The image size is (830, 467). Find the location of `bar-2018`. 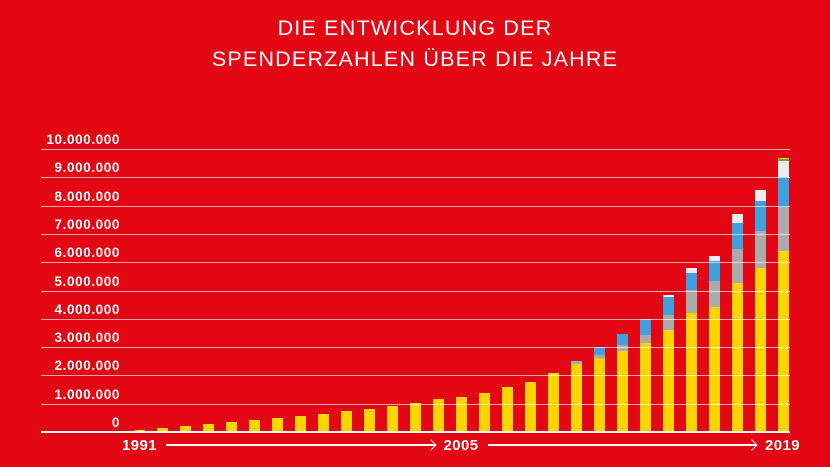

bar-2018 is located at coordinates (760, 310).